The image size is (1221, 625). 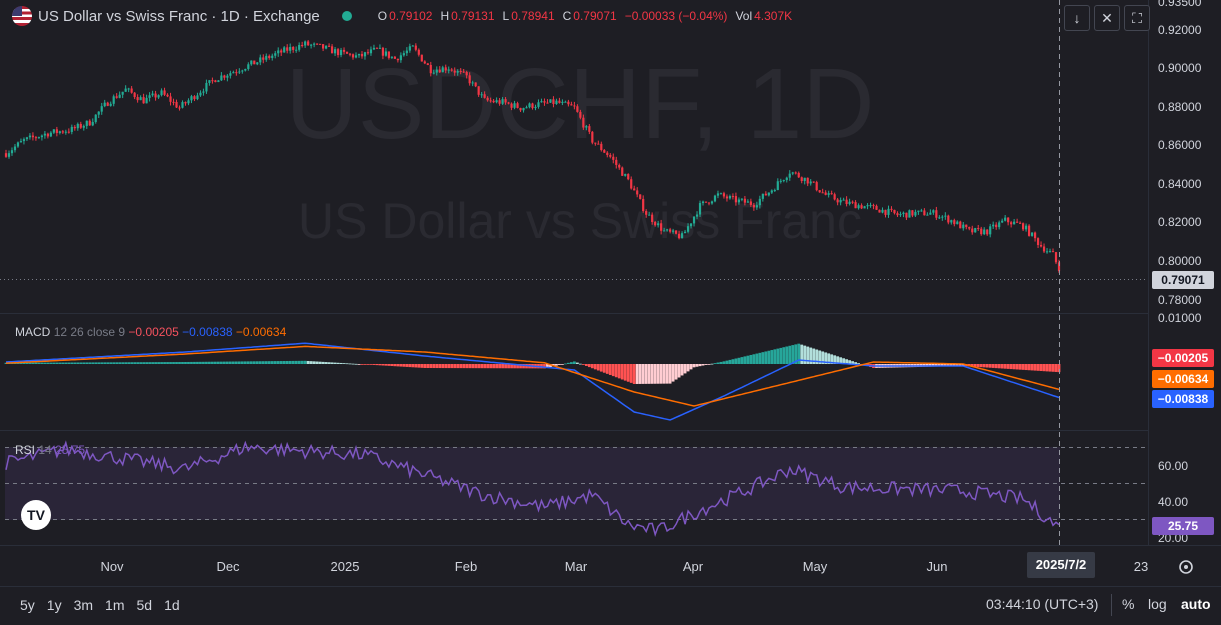 What do you see at coordinates (36, 515) in the screenshot?
I see `tradingview-logo-icon: TV` at bounding box center [36, 515].